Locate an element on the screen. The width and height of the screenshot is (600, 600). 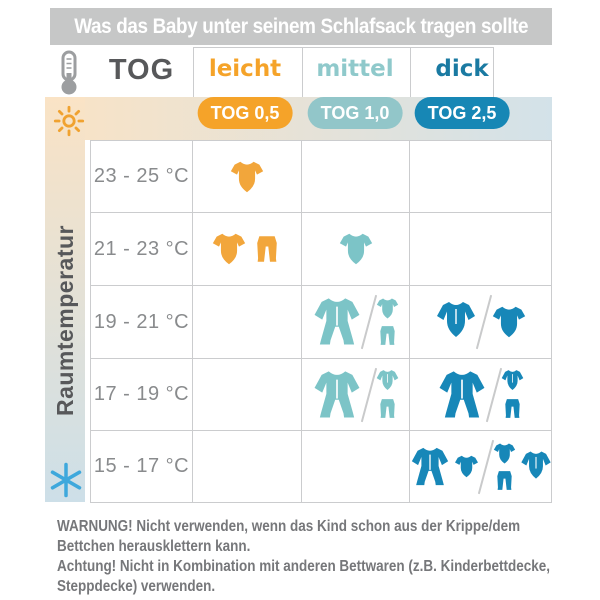
cell-dick-row5 is located at coordinates (481, 467).